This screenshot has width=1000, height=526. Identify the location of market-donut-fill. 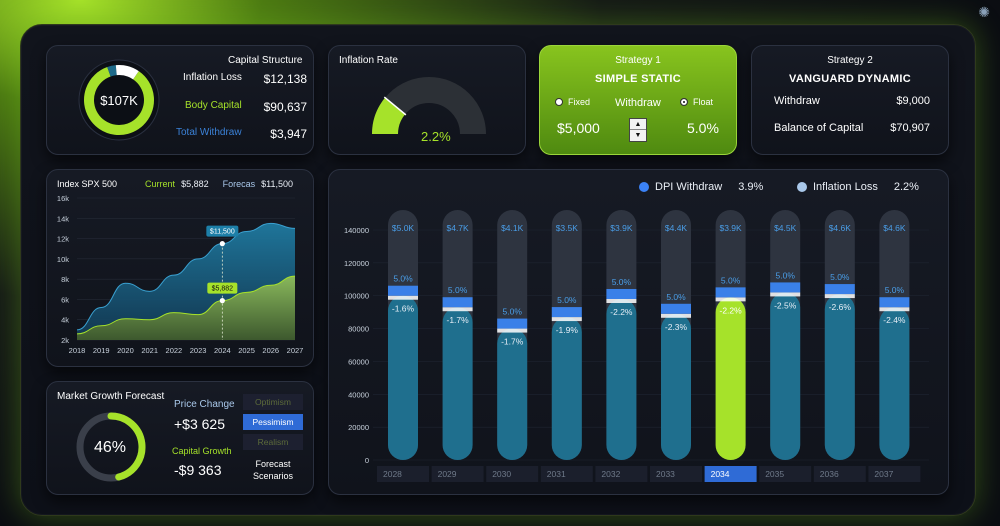
(126, 446).